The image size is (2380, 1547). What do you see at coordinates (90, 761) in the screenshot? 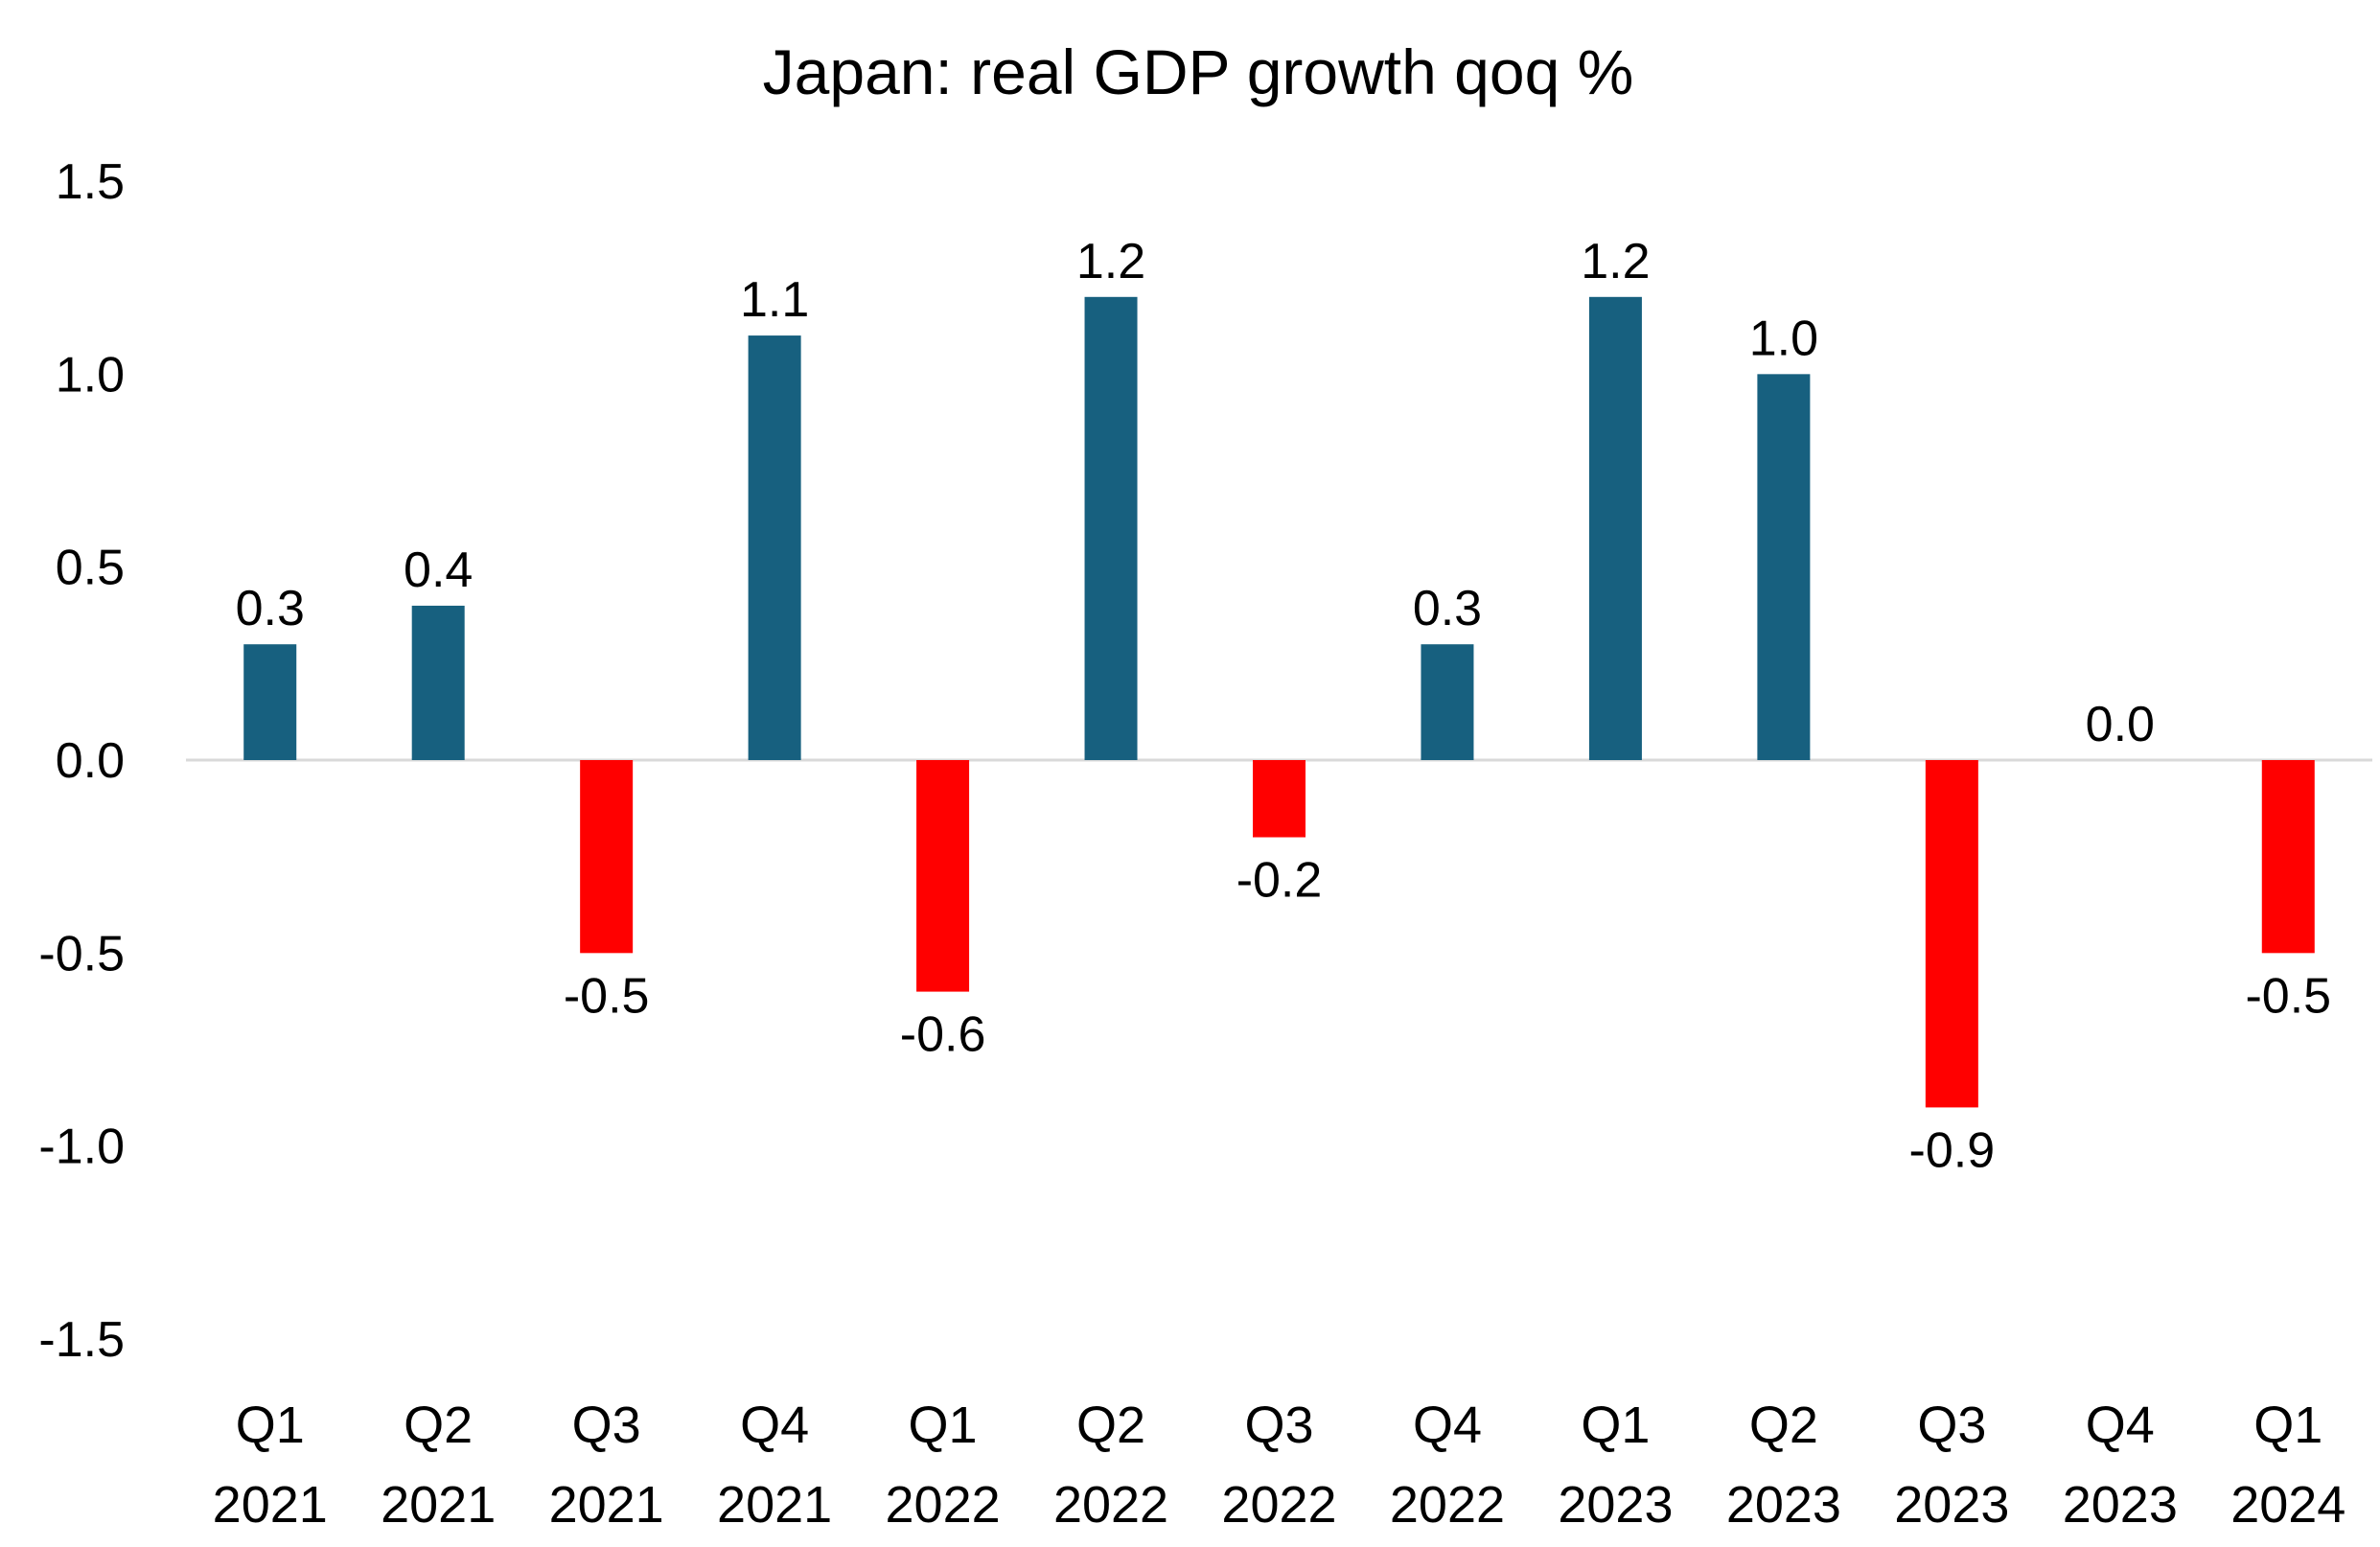
I see `y-tick-label: 0.0` at bounding box center [90, 761].